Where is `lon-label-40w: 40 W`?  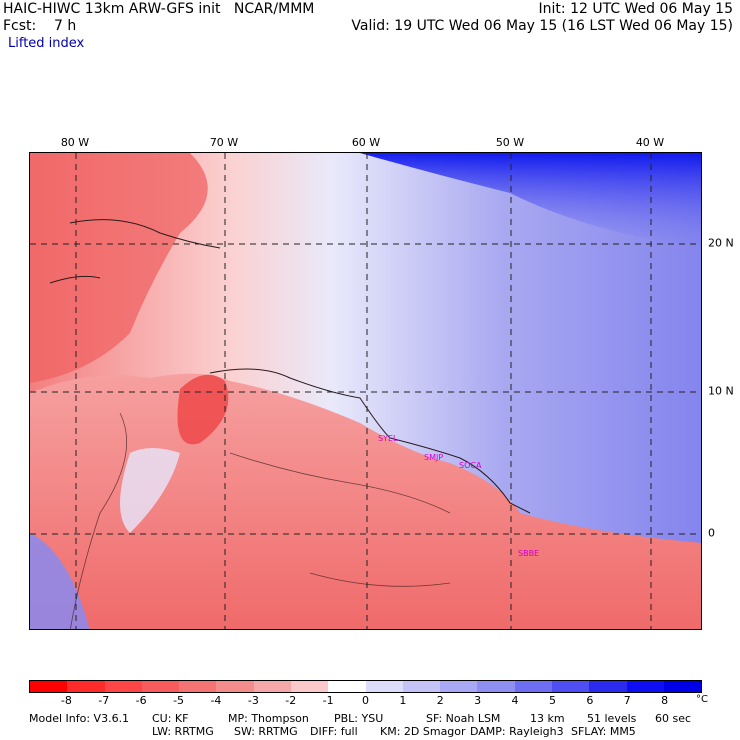 lon-label-40w: 40 W is located at coordinates (650, 142).